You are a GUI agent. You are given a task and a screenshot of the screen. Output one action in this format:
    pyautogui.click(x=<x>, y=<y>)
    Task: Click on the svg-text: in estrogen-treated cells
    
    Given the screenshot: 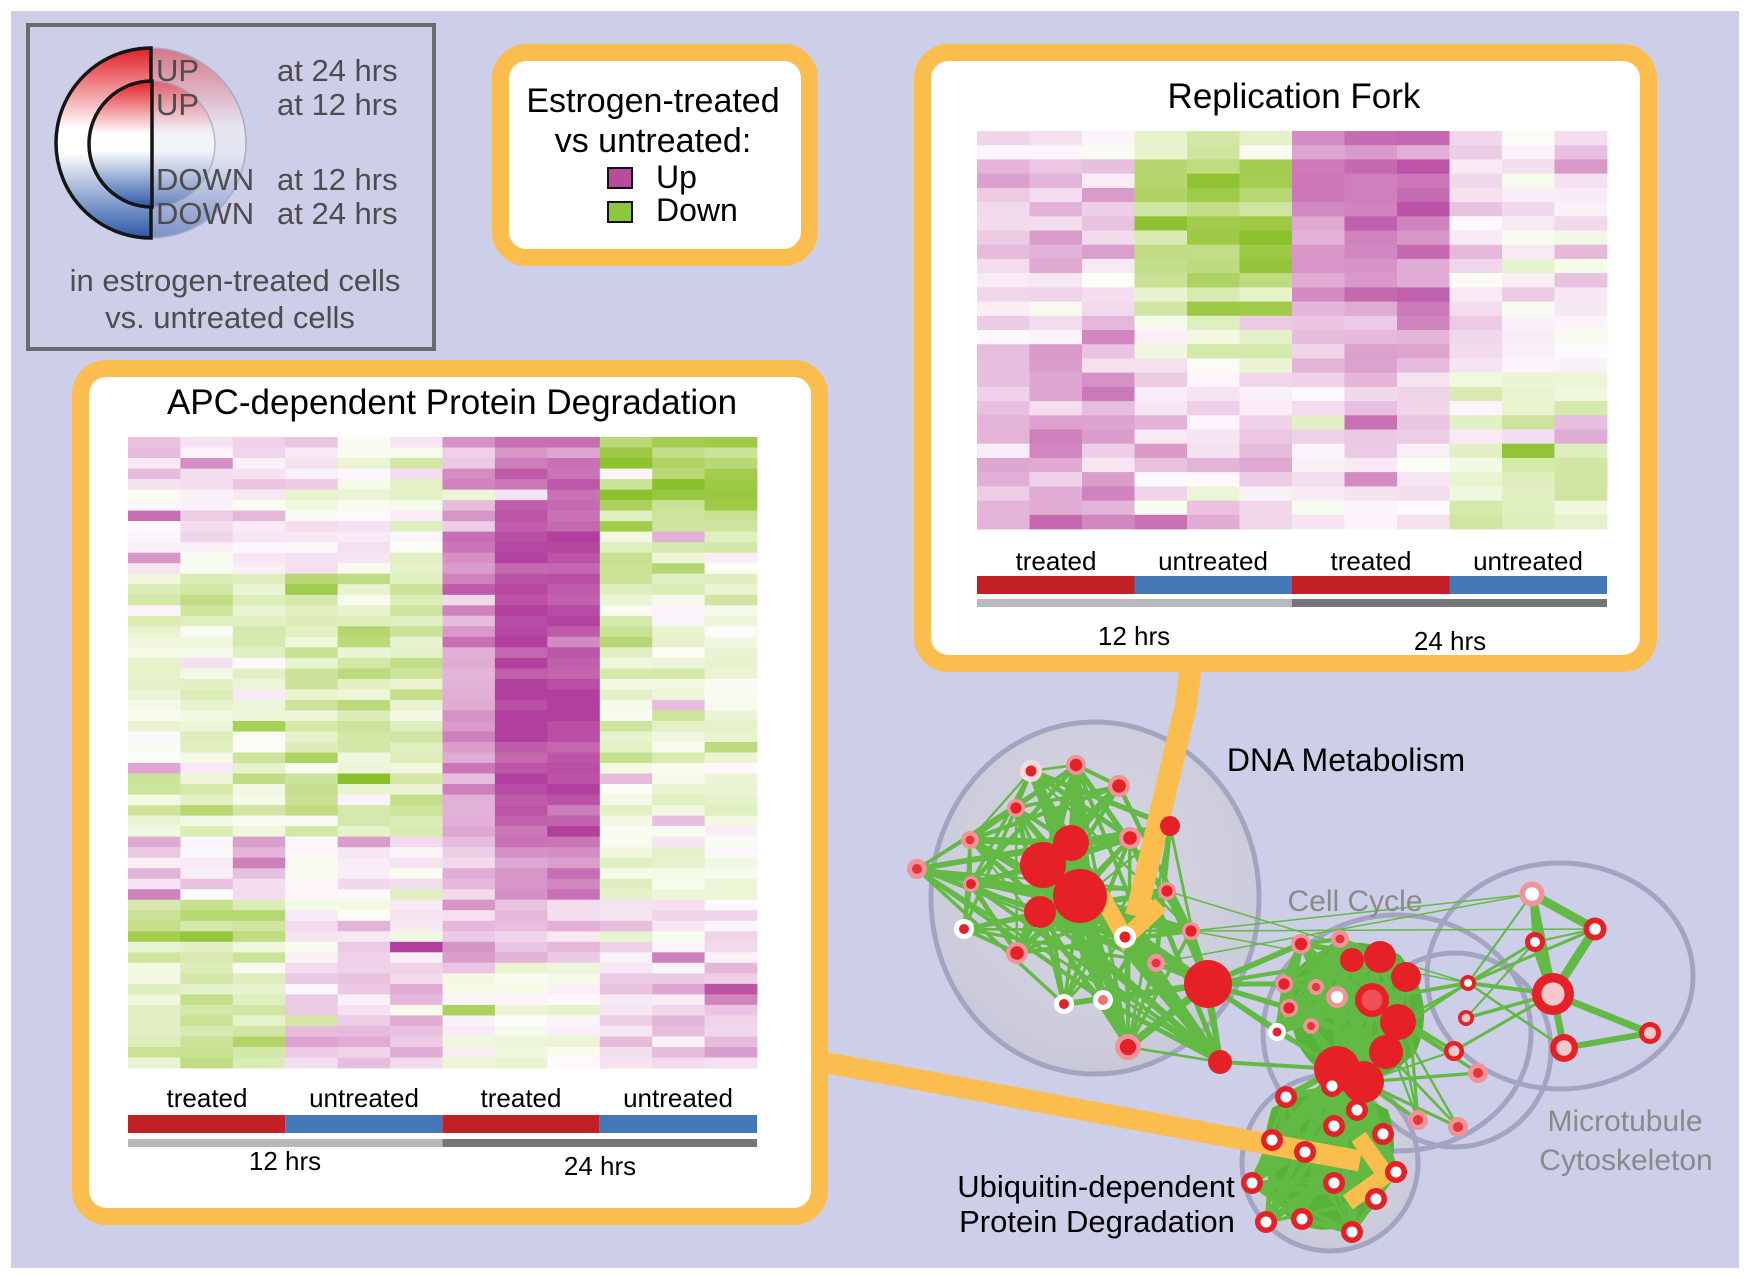 What is the action you would take?
    pyautogui.click(x=235, y=280)
    